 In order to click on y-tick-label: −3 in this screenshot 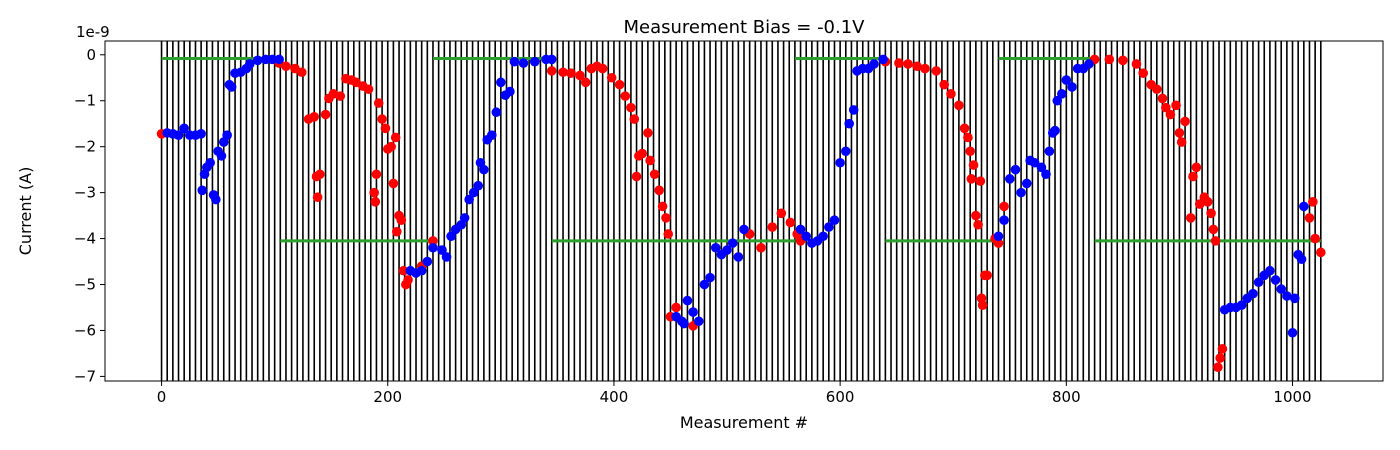, I will do `click(85, 193)`.